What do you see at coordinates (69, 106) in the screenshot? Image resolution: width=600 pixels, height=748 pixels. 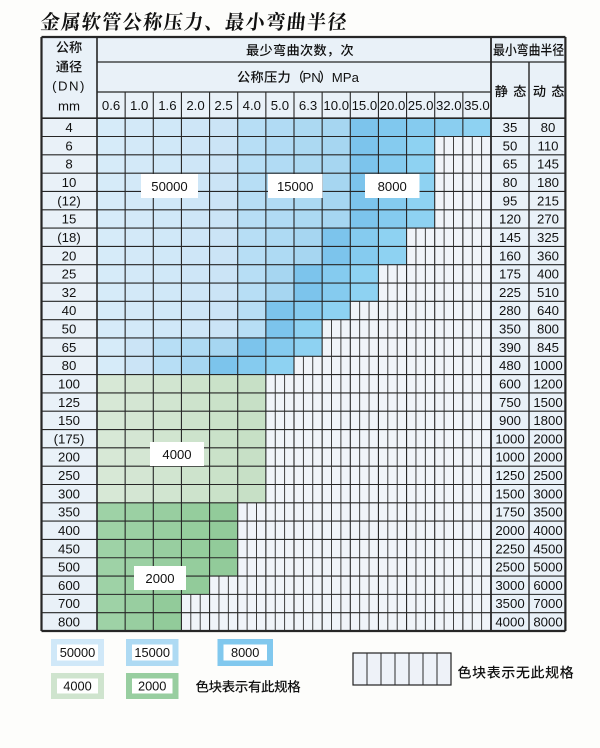 I see `svg-text: mm` at bounding box center [69, 106].